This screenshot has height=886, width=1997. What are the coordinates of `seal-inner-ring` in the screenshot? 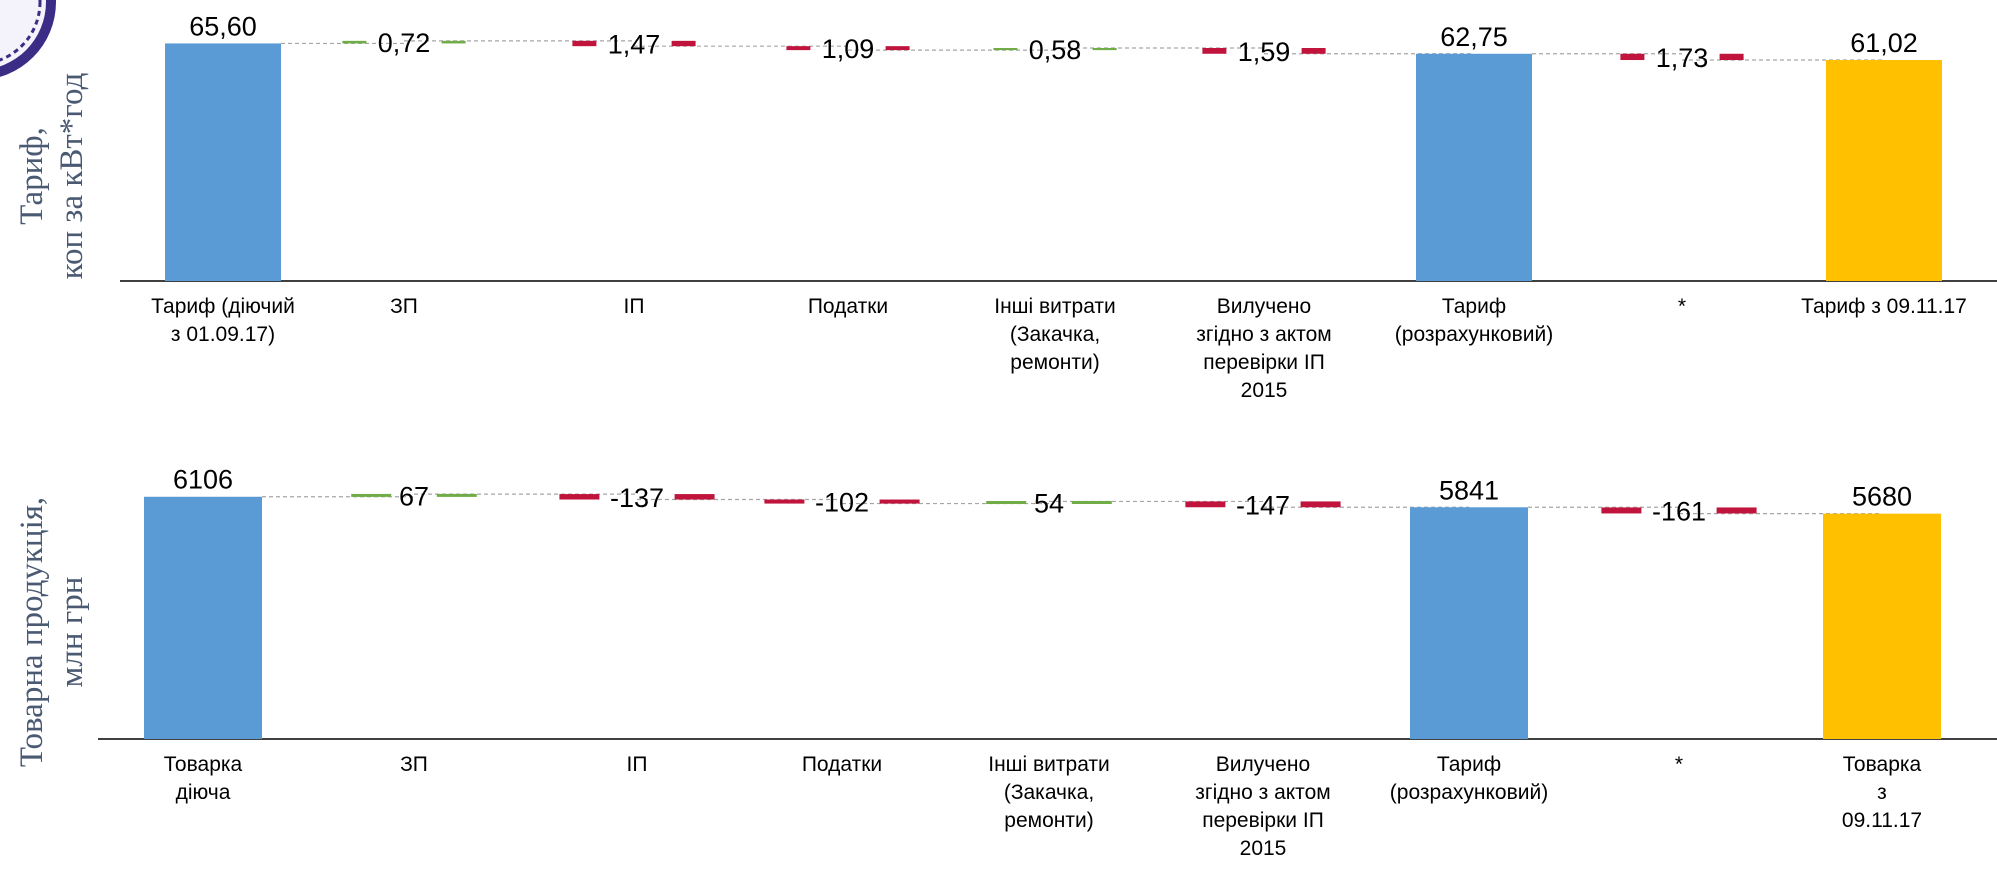 It's located at (21, 31).